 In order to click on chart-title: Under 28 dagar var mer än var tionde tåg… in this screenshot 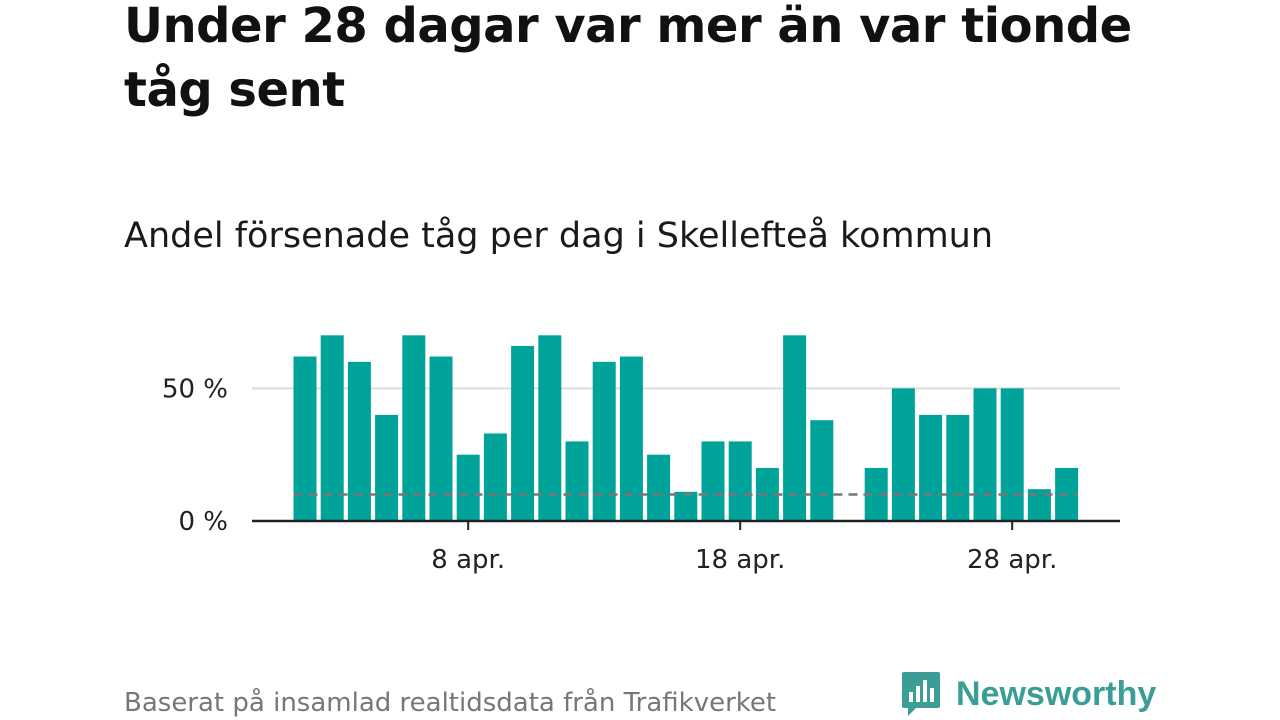, I will do `click(628, 59)`.